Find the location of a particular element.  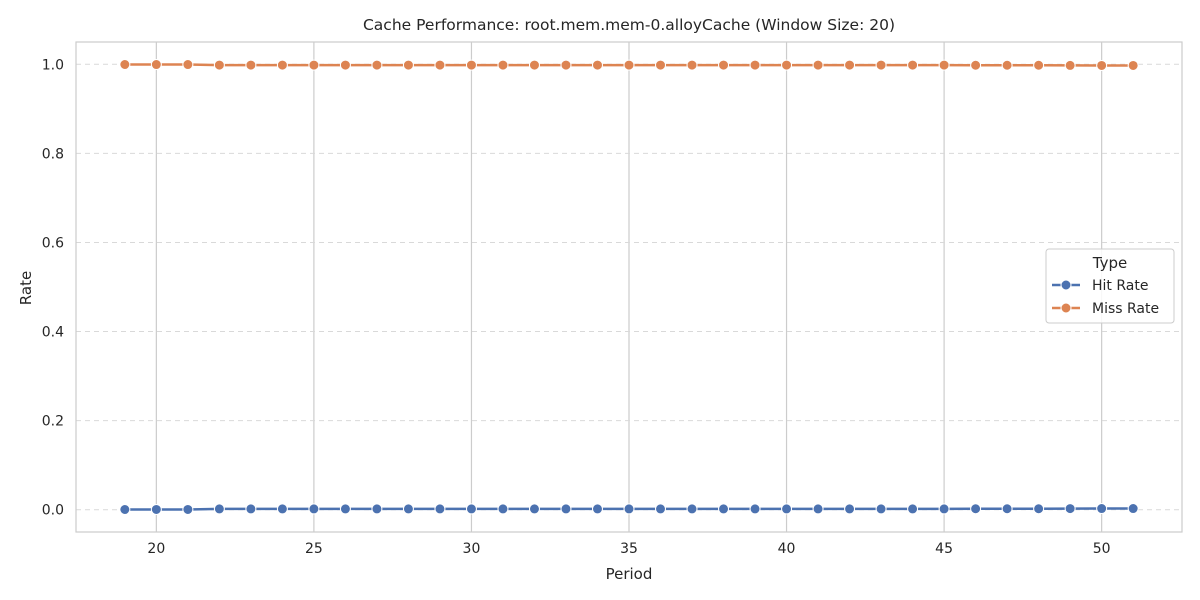

x-tick-label: 45 is located at coordinates (944, 549).